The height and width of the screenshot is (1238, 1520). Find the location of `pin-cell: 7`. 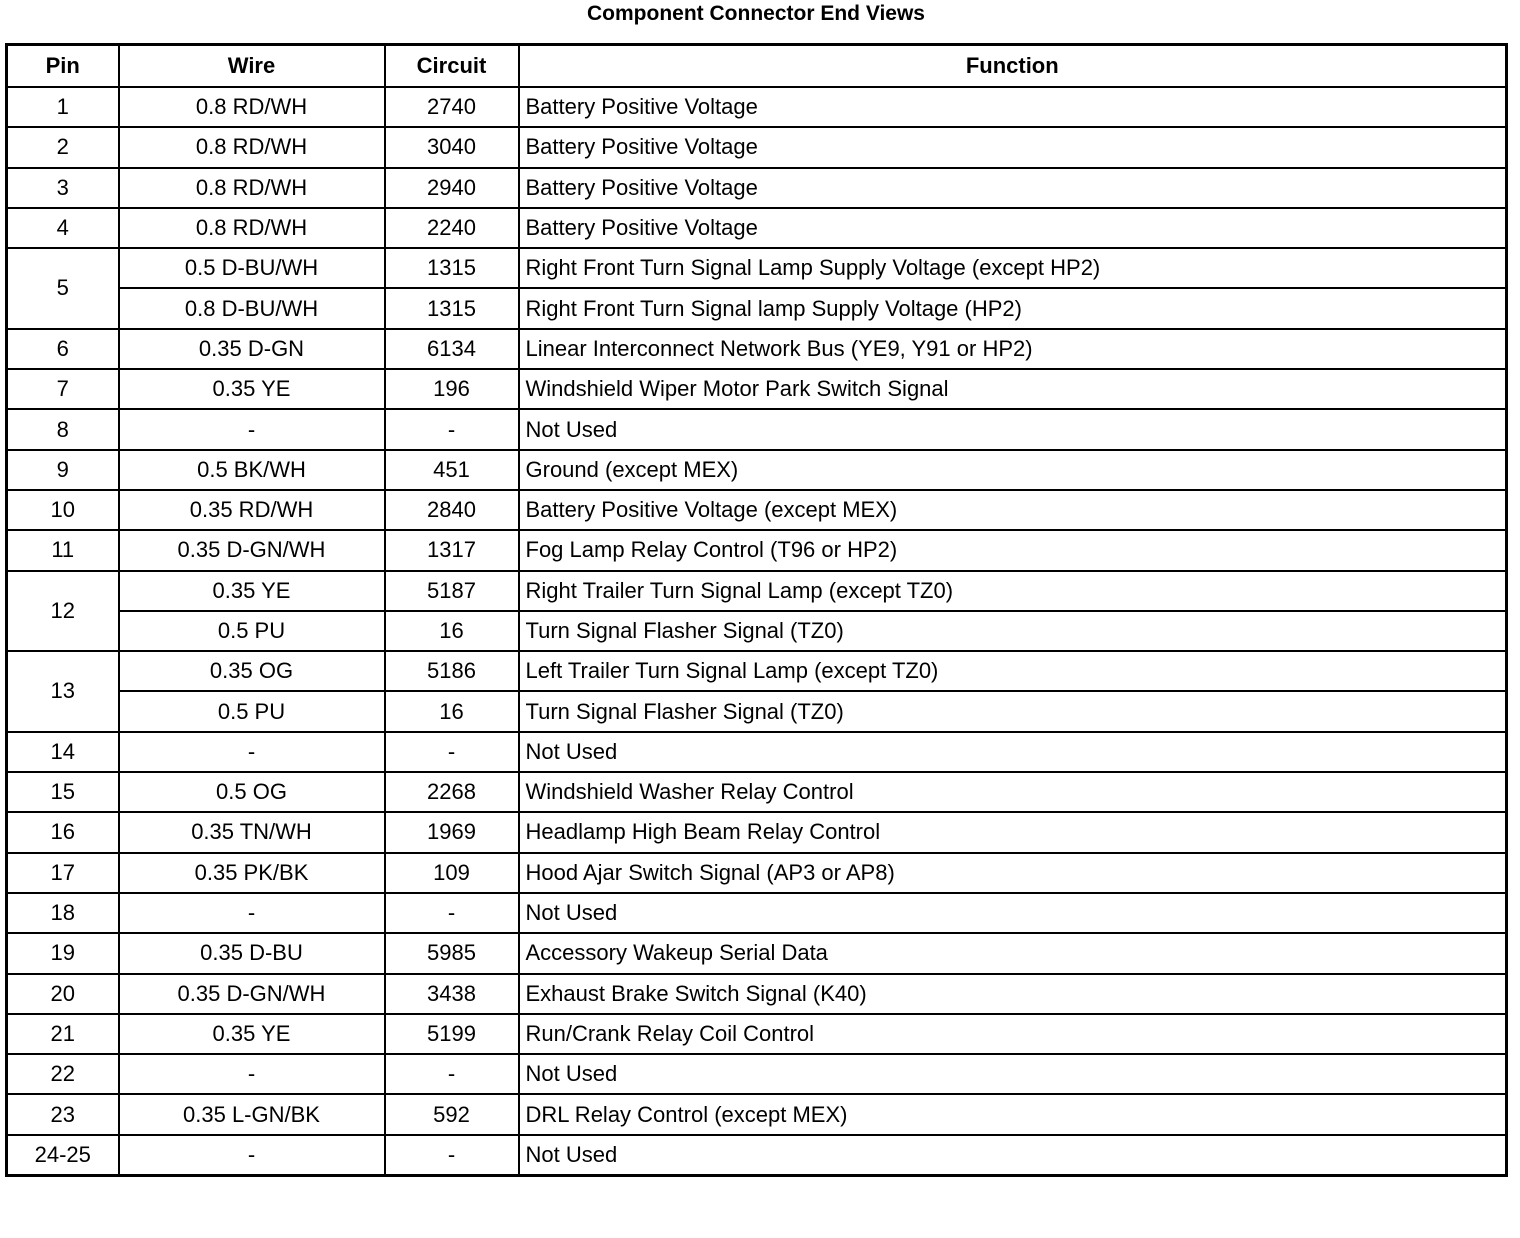

pin-cell: 7 is located at coordinates (62, 389).